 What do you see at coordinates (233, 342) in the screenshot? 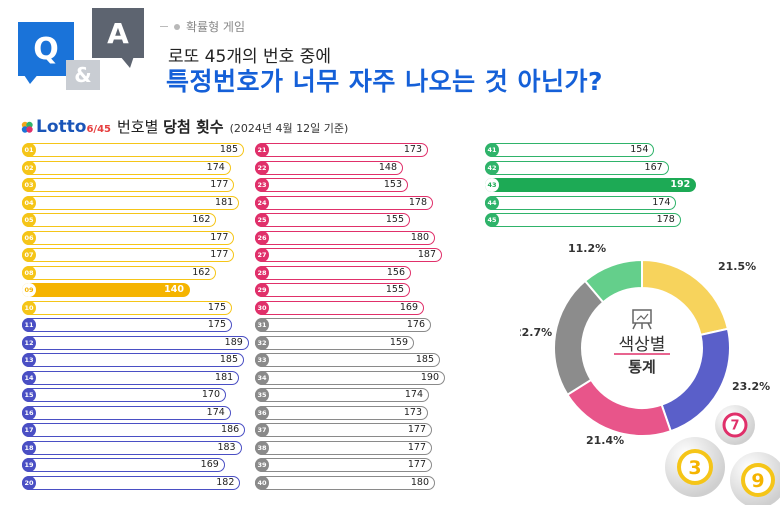
I see `bar-value-12: 189` at bounding box center [233, 342].